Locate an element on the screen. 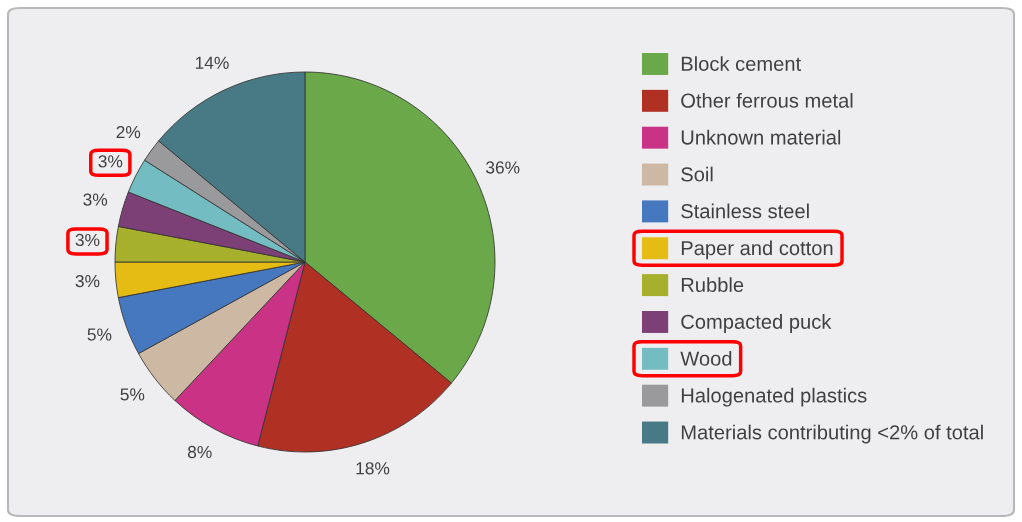 Image resolution: width=1022 pixels, height=522 pixels. legend-label: Wood is located at coordinates (706, 358).